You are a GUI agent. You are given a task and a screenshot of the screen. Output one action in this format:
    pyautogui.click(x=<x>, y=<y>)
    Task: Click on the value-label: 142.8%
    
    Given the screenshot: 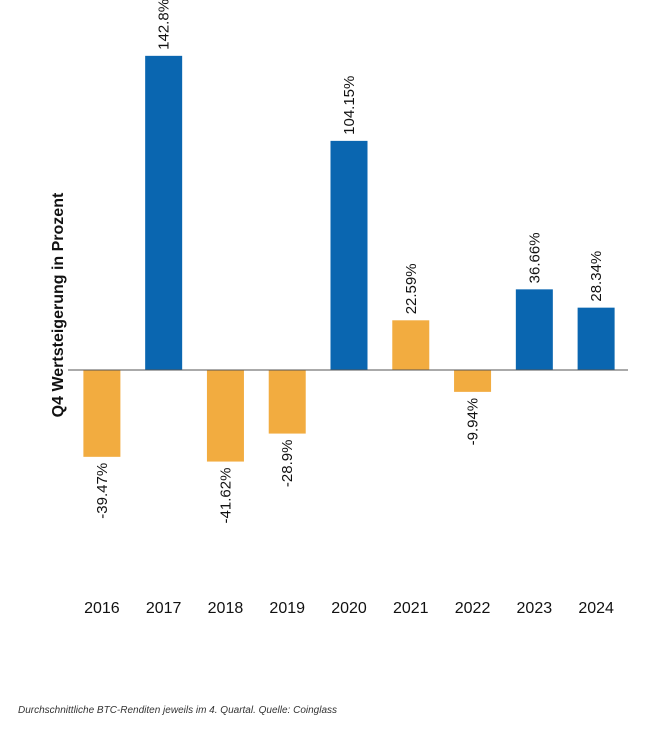 What is the action you would take?
    pyautogui.click(x=164, y=25)
    